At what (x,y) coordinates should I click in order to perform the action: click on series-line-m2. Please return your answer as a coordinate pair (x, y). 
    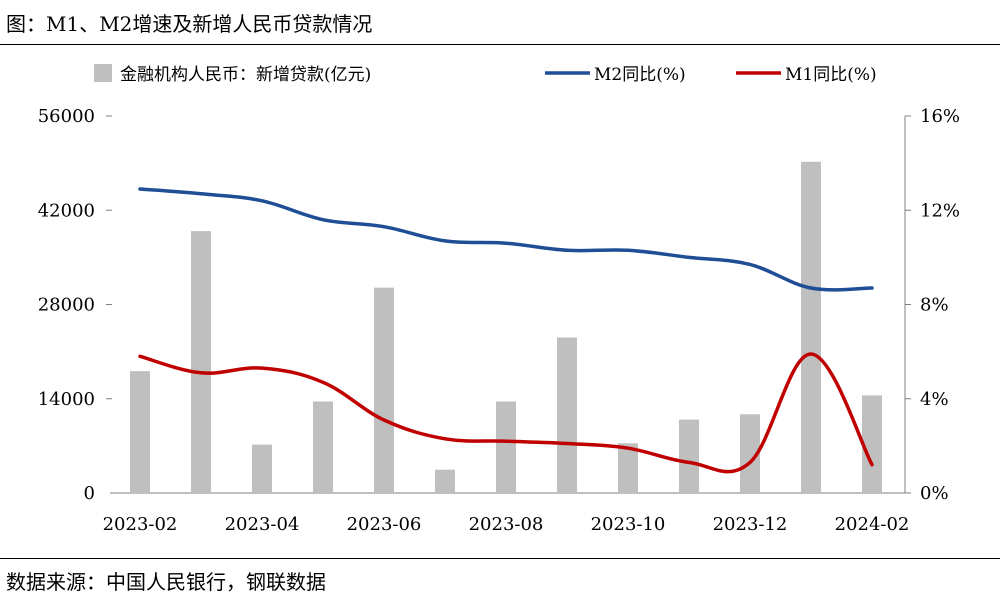
    Looking at the image, I should click on (506, 239).